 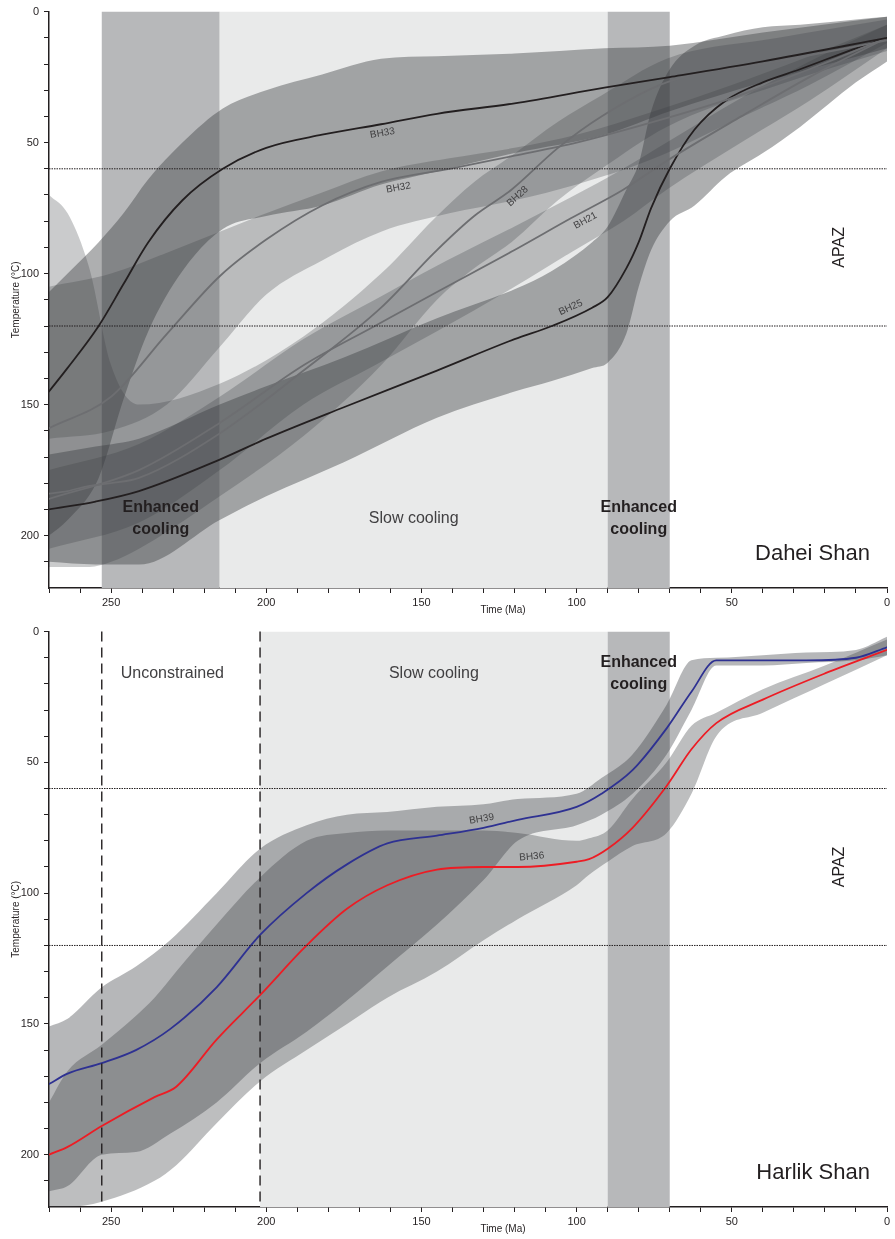 What do you see at coordinates (812, 553) in the screenshot?
I see `text: Dahei Shan` at bounding box center [812, 553].